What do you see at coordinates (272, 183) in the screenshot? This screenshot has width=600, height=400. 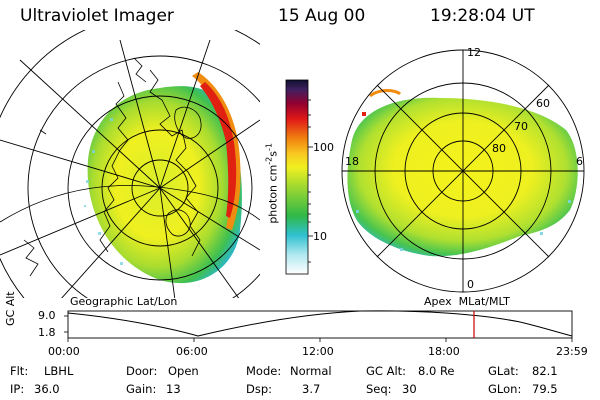 I see `colorbar-unit-label: photon cm-2s-1` at bounding box center [272, 183].